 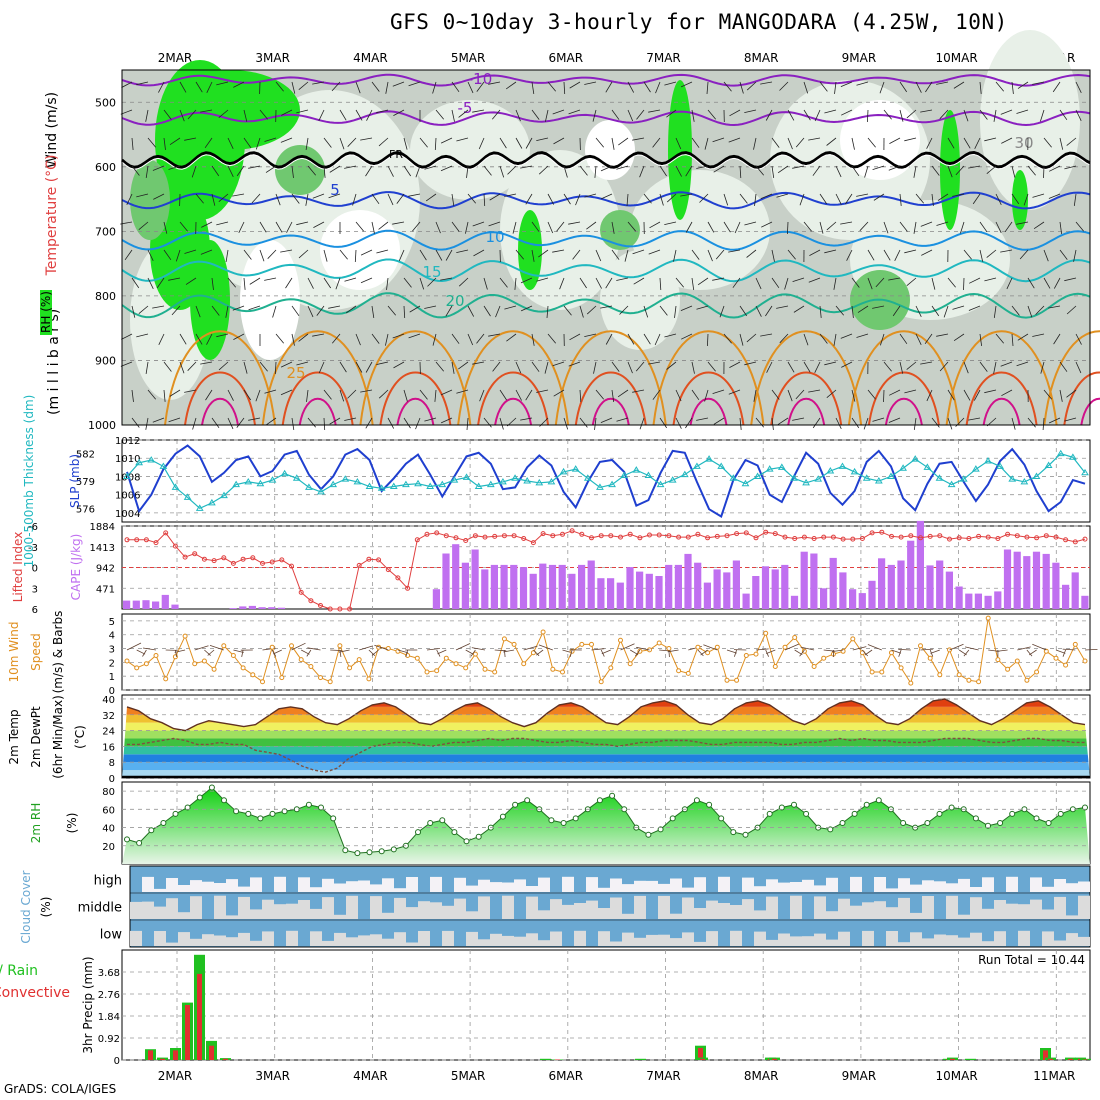 I want to click on date-label-bottom: 5MAR, so click(x=468, y=1076).